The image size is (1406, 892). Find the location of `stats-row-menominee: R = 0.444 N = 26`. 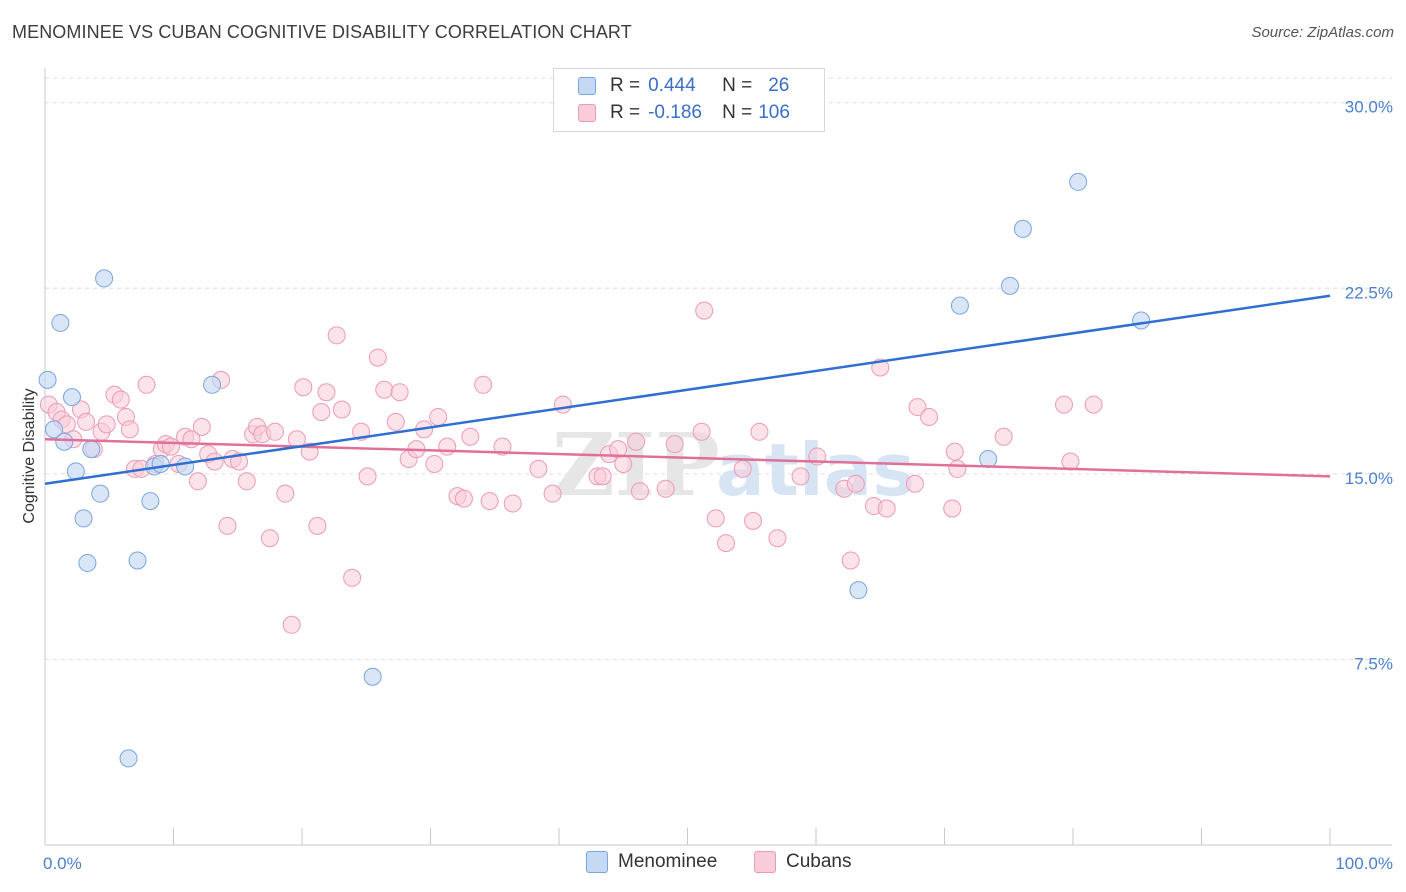

stats-row-menominee: R = 0.444 N = 26 is located at coordinates (683, 86).